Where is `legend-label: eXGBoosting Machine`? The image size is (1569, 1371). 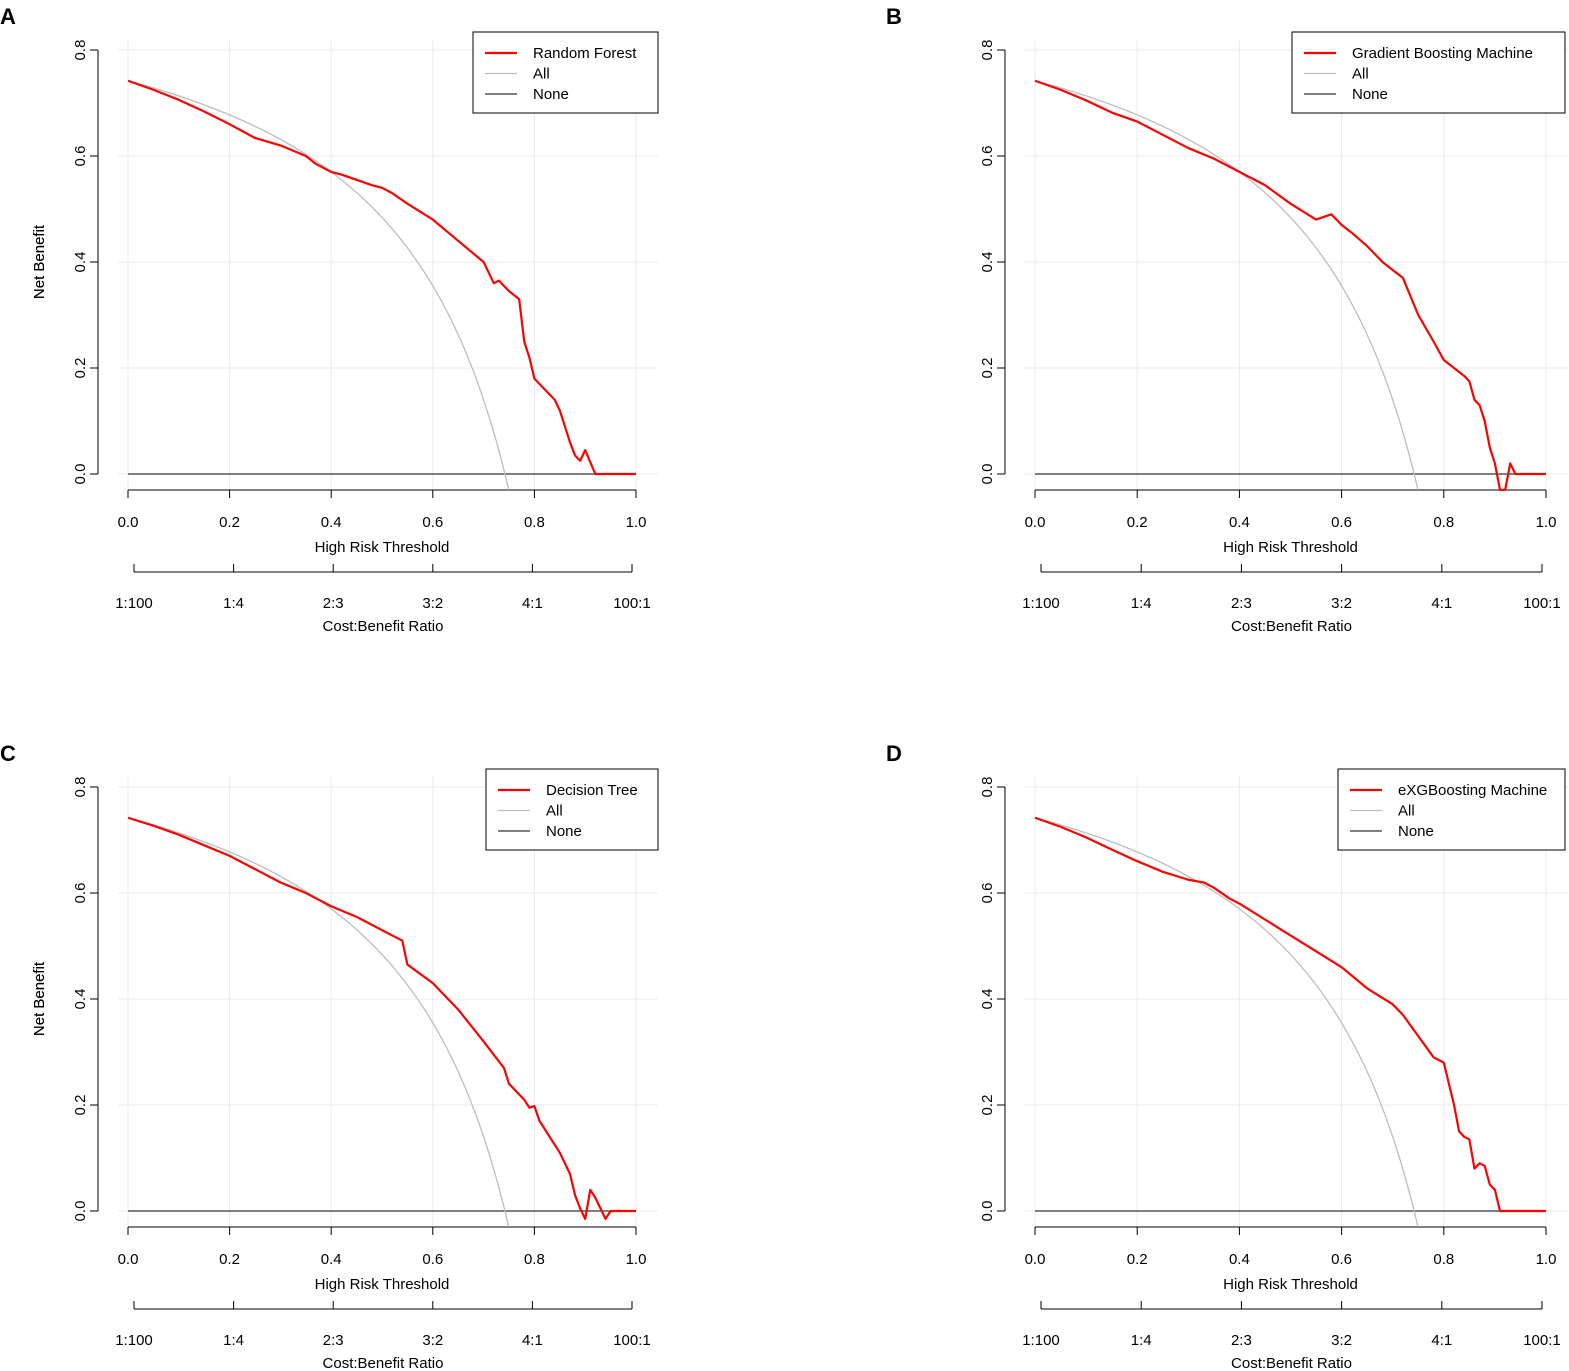
legend-label: eXGBoosting Machine is located at coordinates (1472, 790).